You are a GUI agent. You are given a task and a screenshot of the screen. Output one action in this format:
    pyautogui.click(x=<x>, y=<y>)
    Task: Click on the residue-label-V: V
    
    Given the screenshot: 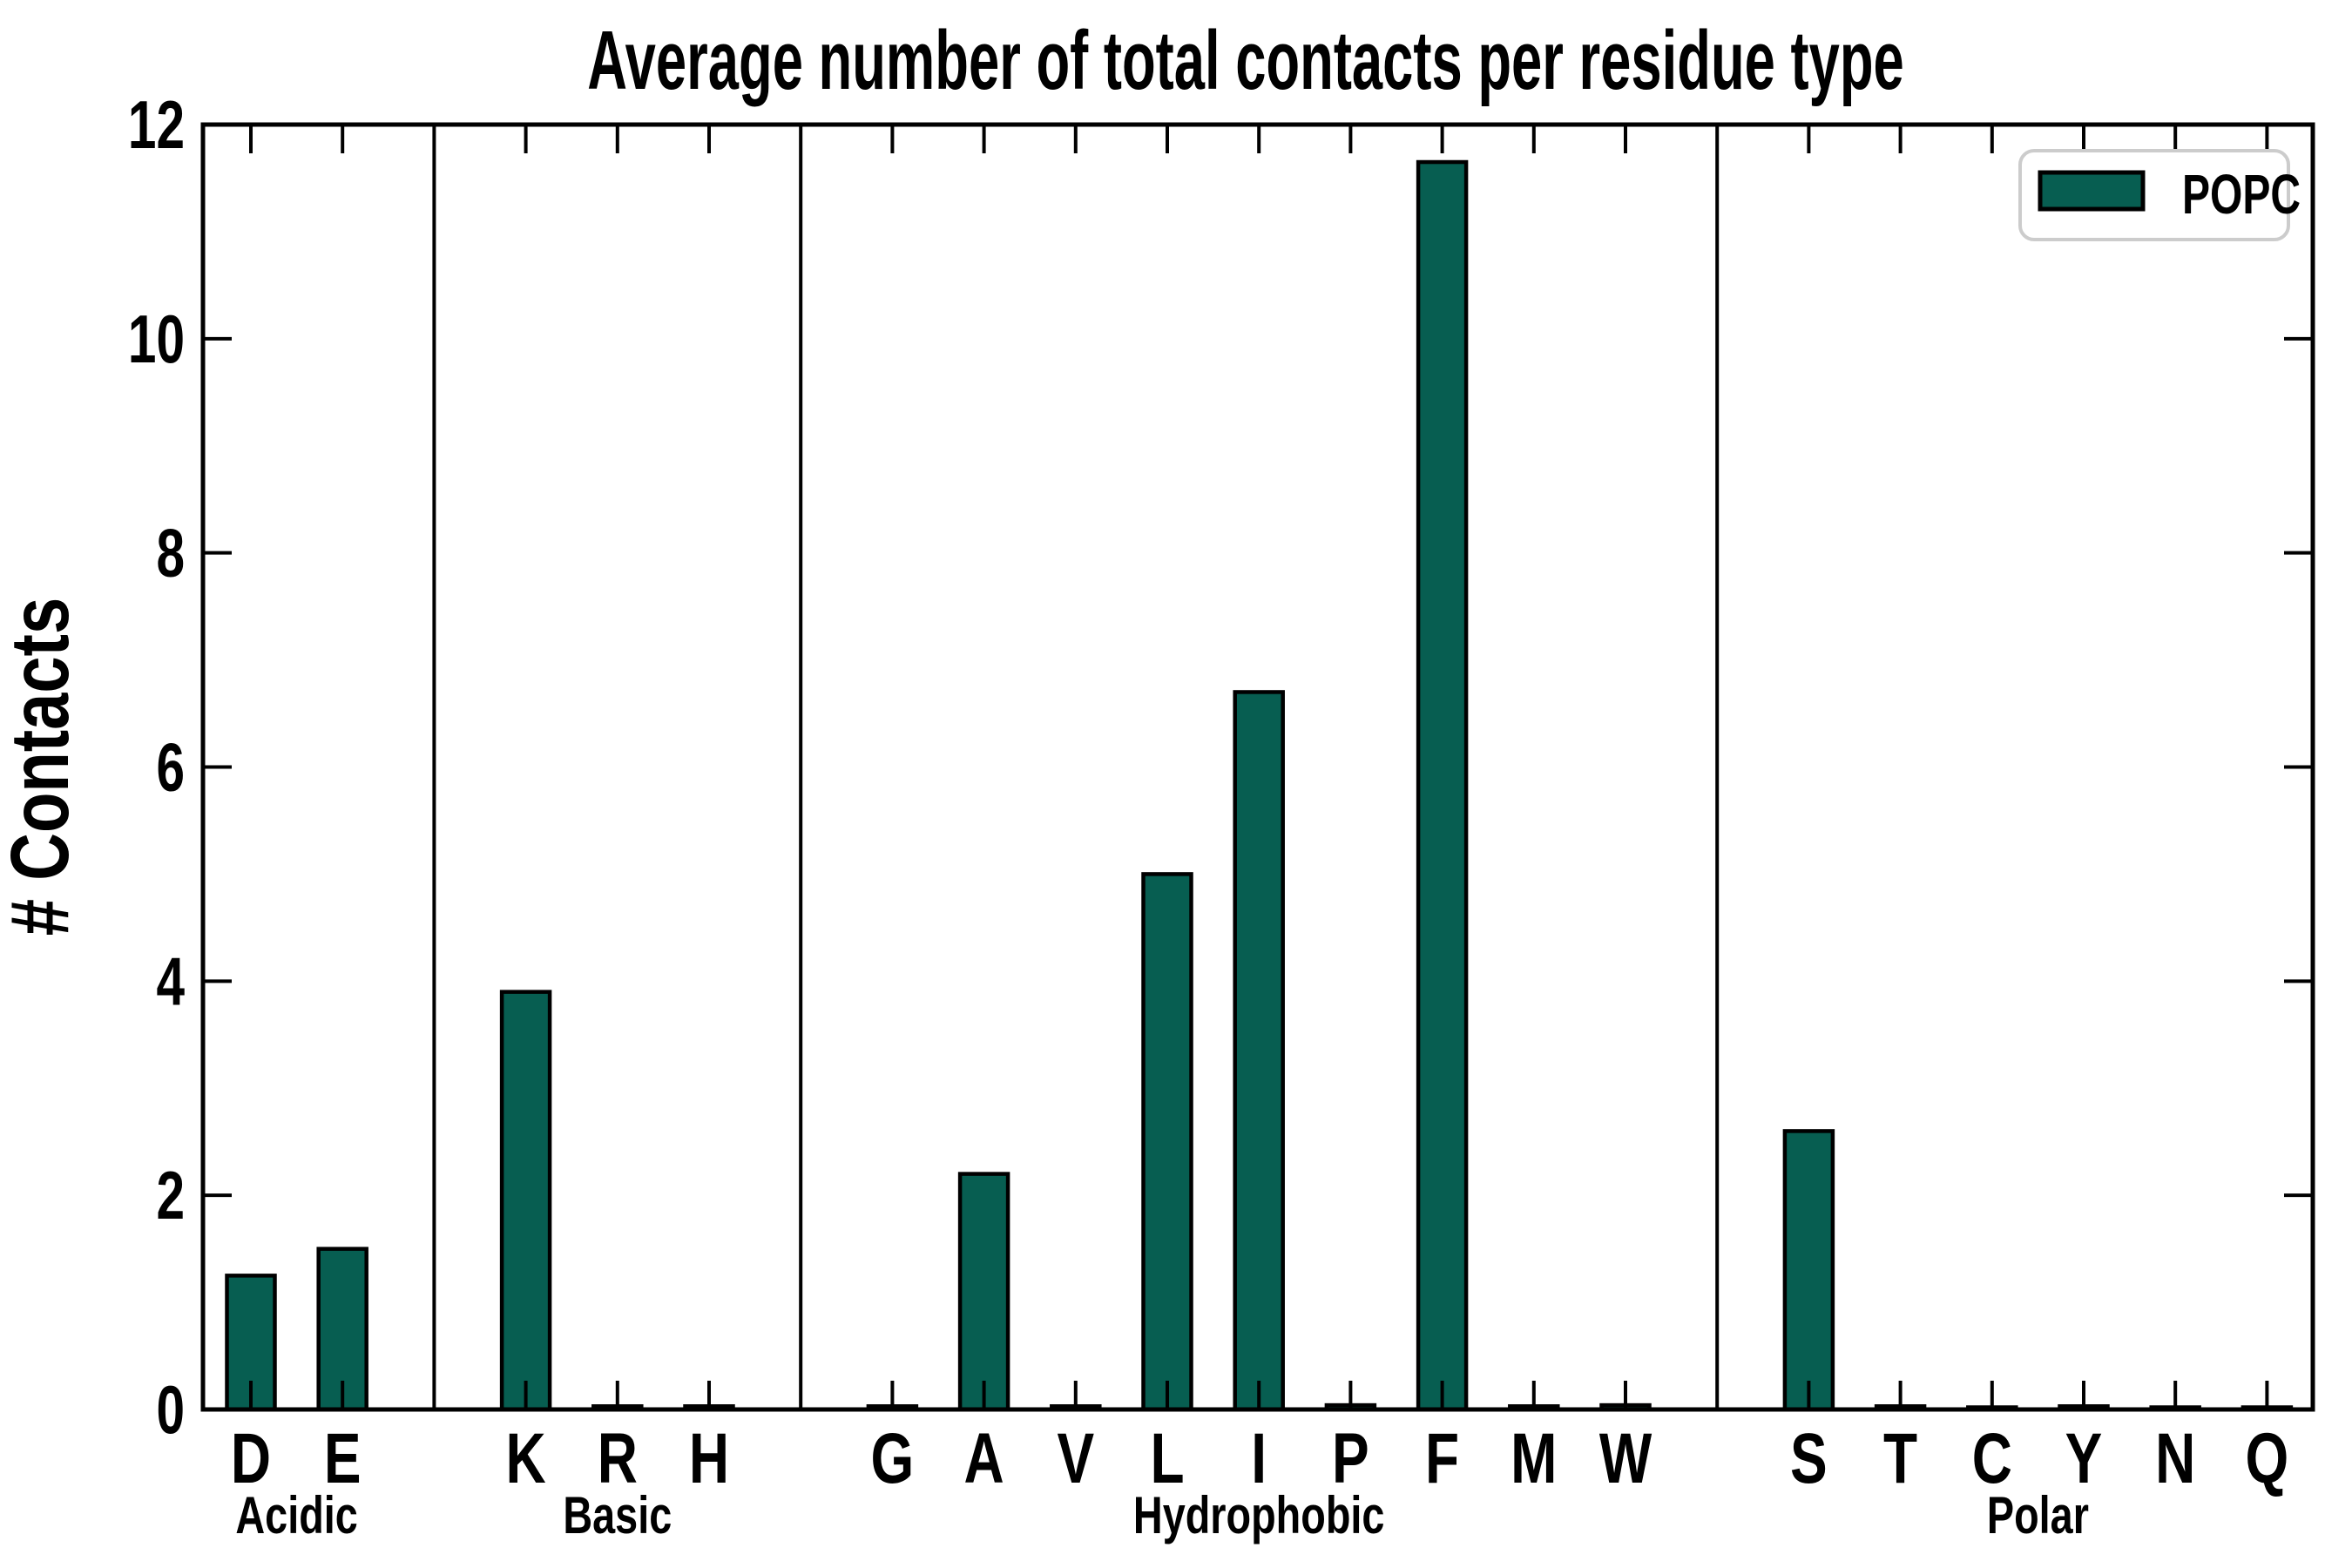 What is the action you would take?
    pyautogui.click(x=1075, y=1457)
    